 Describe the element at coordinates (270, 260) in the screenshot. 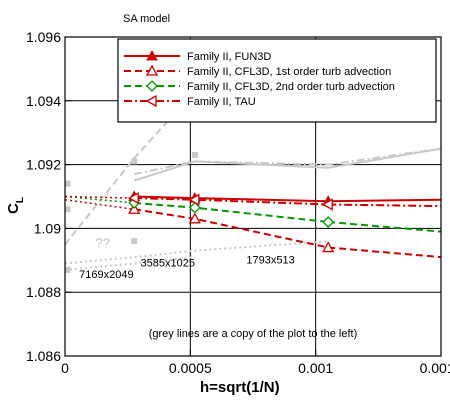

I see `grid-size-label: 1793x513` at that location.